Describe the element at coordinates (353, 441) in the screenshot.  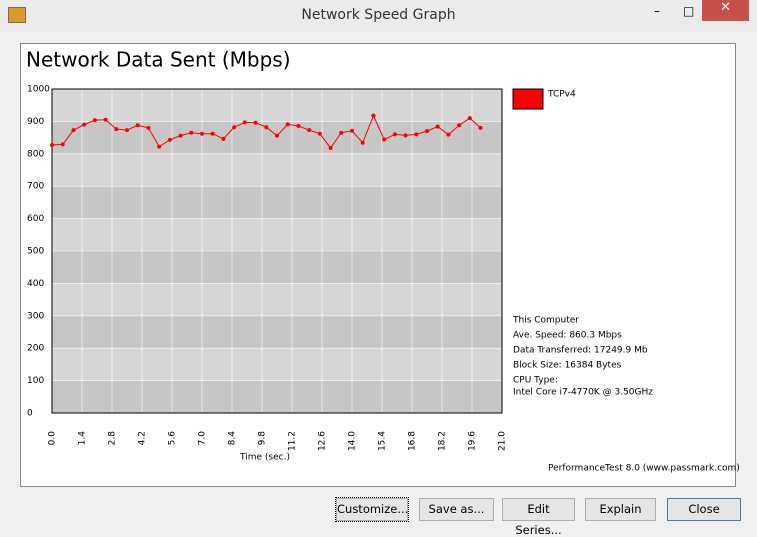
I see `x-tick-label: 14.0` at that location.